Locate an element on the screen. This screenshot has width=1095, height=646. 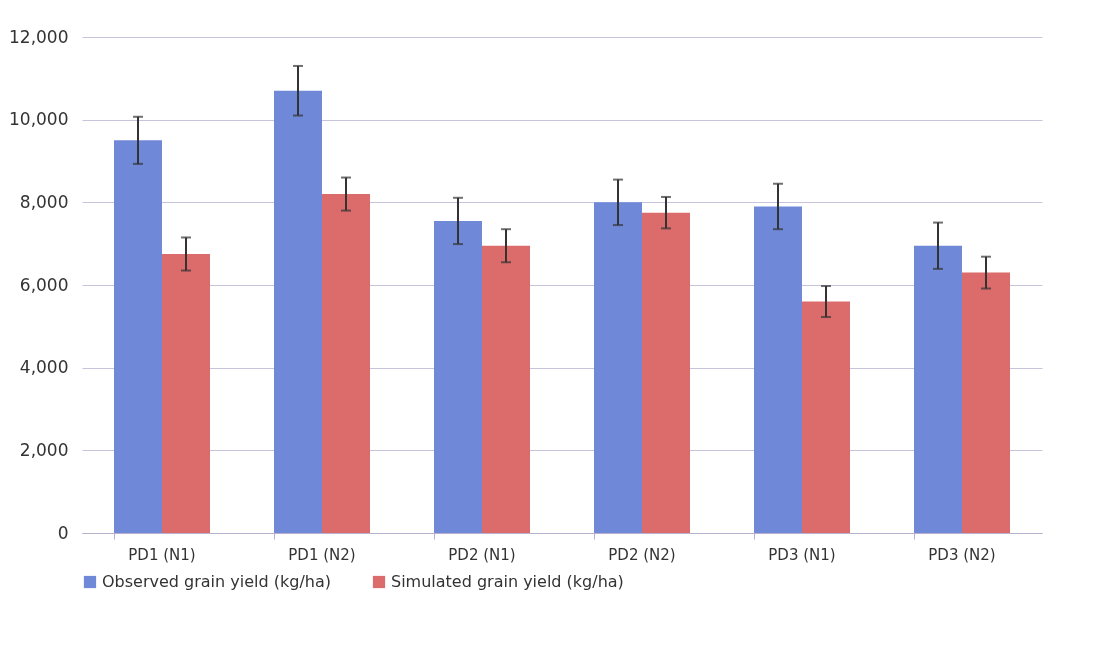
legend-label: Observed grain yield (kg/ha) is located at coordinates (216, 581).